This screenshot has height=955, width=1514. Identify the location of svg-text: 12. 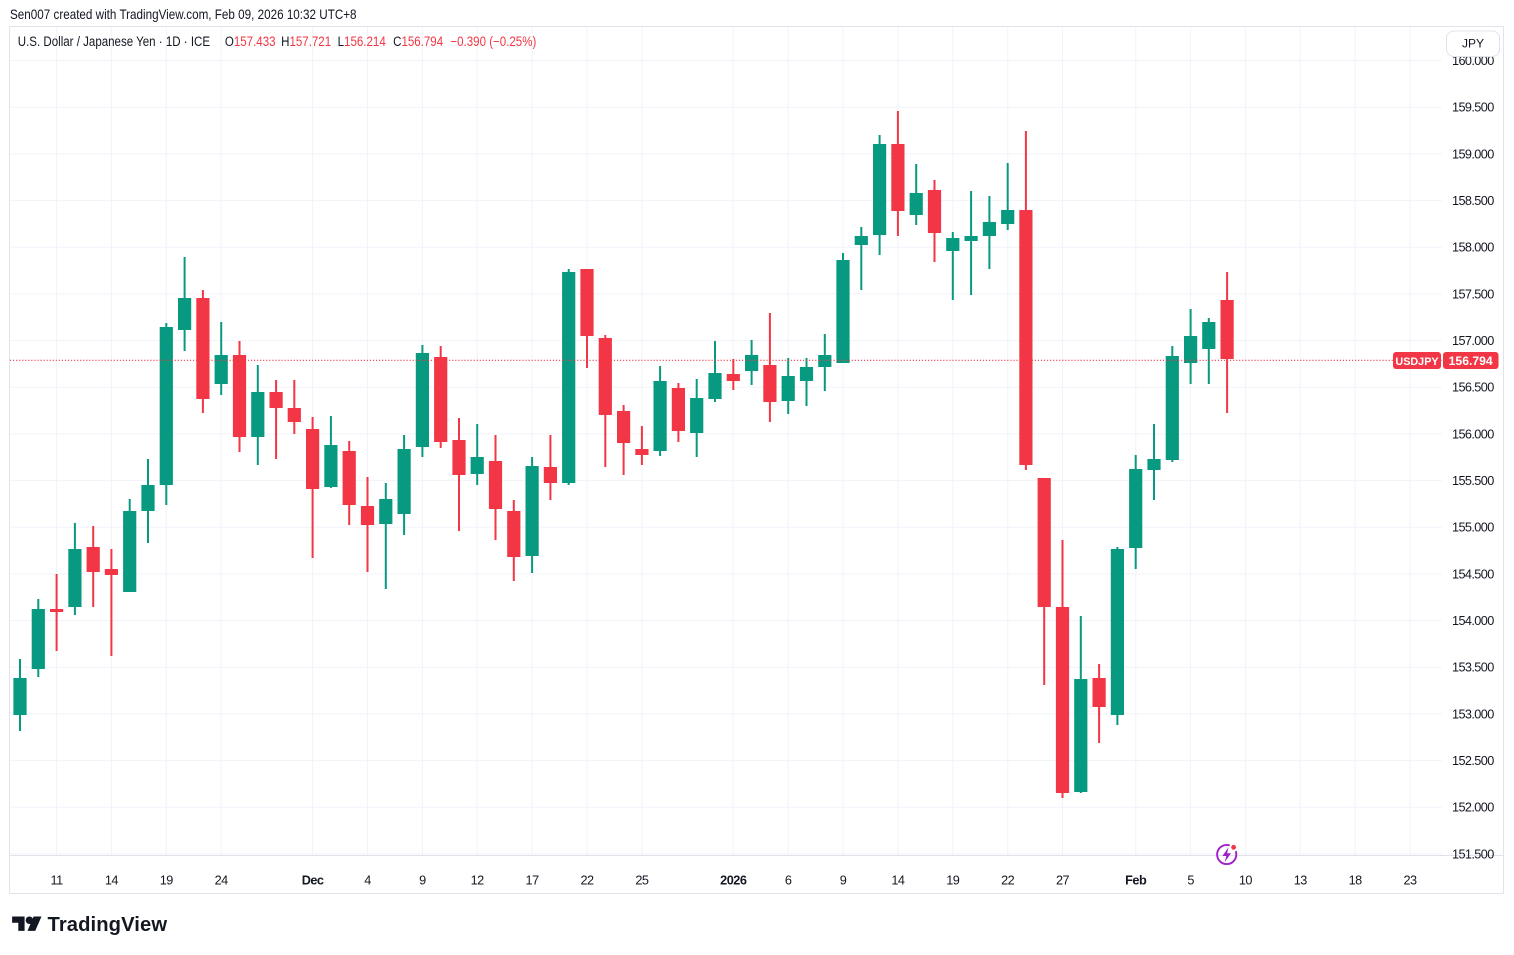
(478, 881).